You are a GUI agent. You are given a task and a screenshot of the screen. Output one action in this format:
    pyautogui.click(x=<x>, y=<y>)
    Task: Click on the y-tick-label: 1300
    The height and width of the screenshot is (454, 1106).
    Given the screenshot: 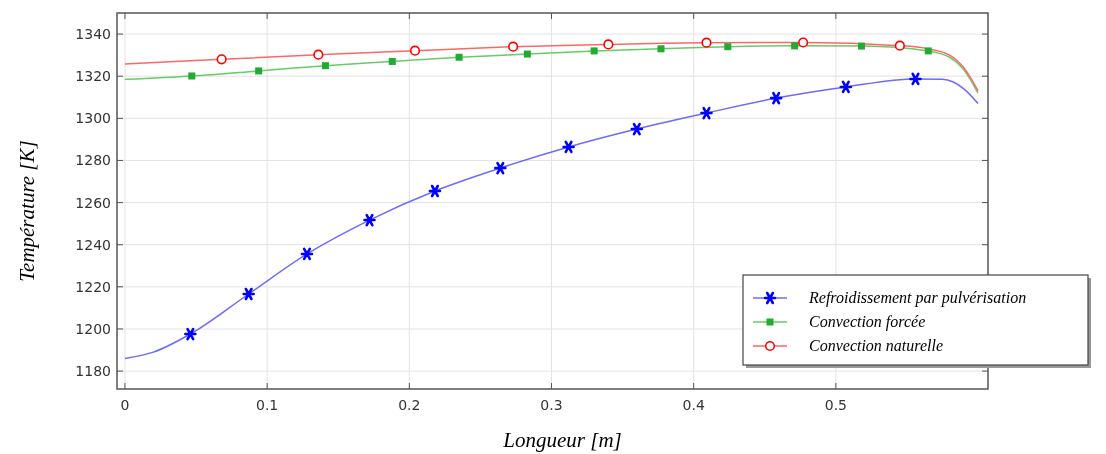 What is the action you would take?
    pyautogui.click(x=93, y=118)
    